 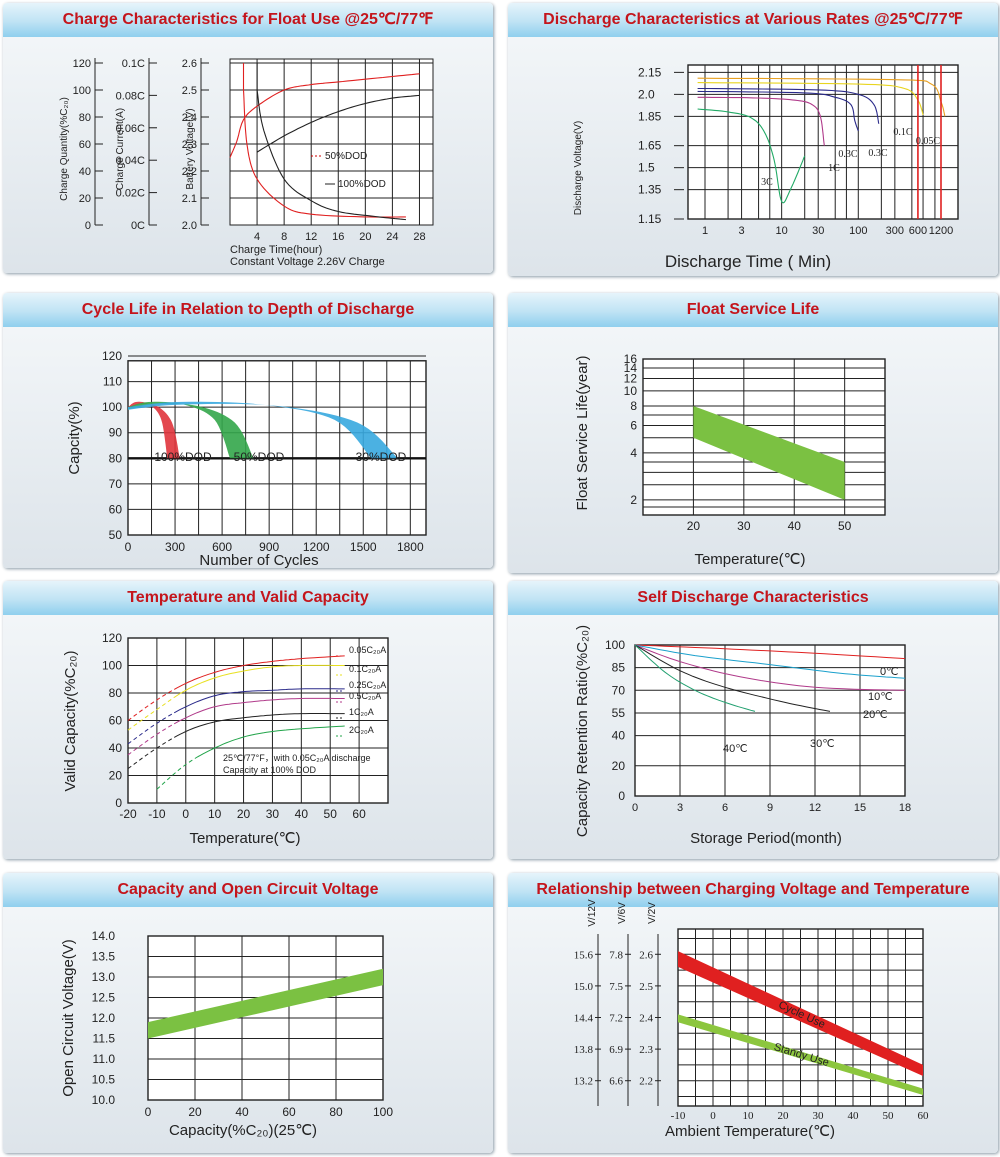 What do you see at coordinates (860, 808) in the screenshot?
I see `x-tick-label: 15` at bounding box center [860, 808].